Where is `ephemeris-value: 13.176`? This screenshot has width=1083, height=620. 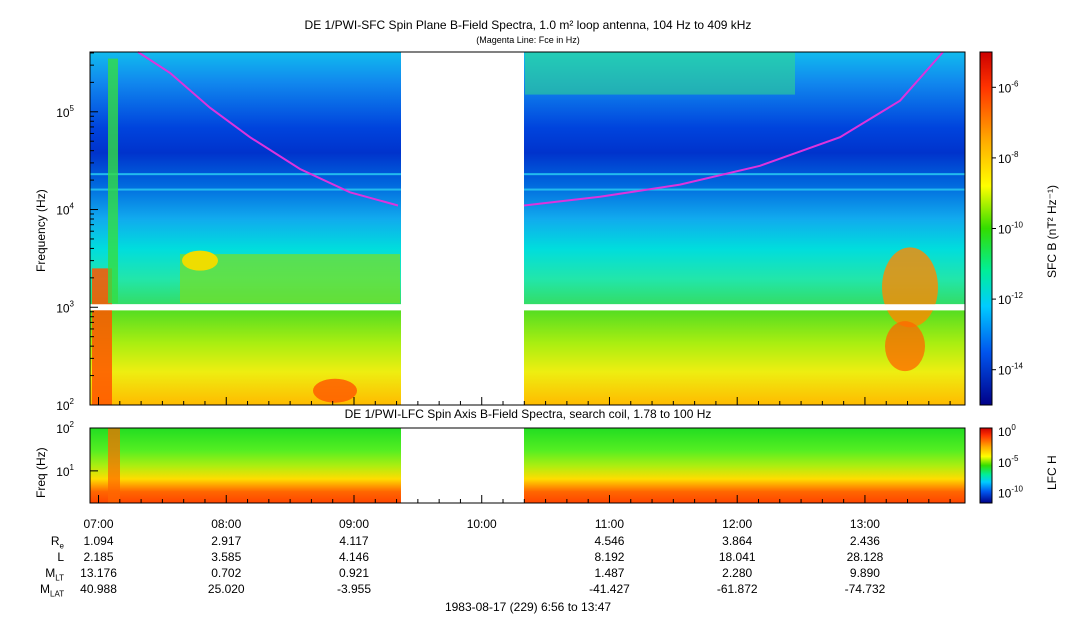 ephemeris-value: 13.176 is located at coordinates (98, 573).